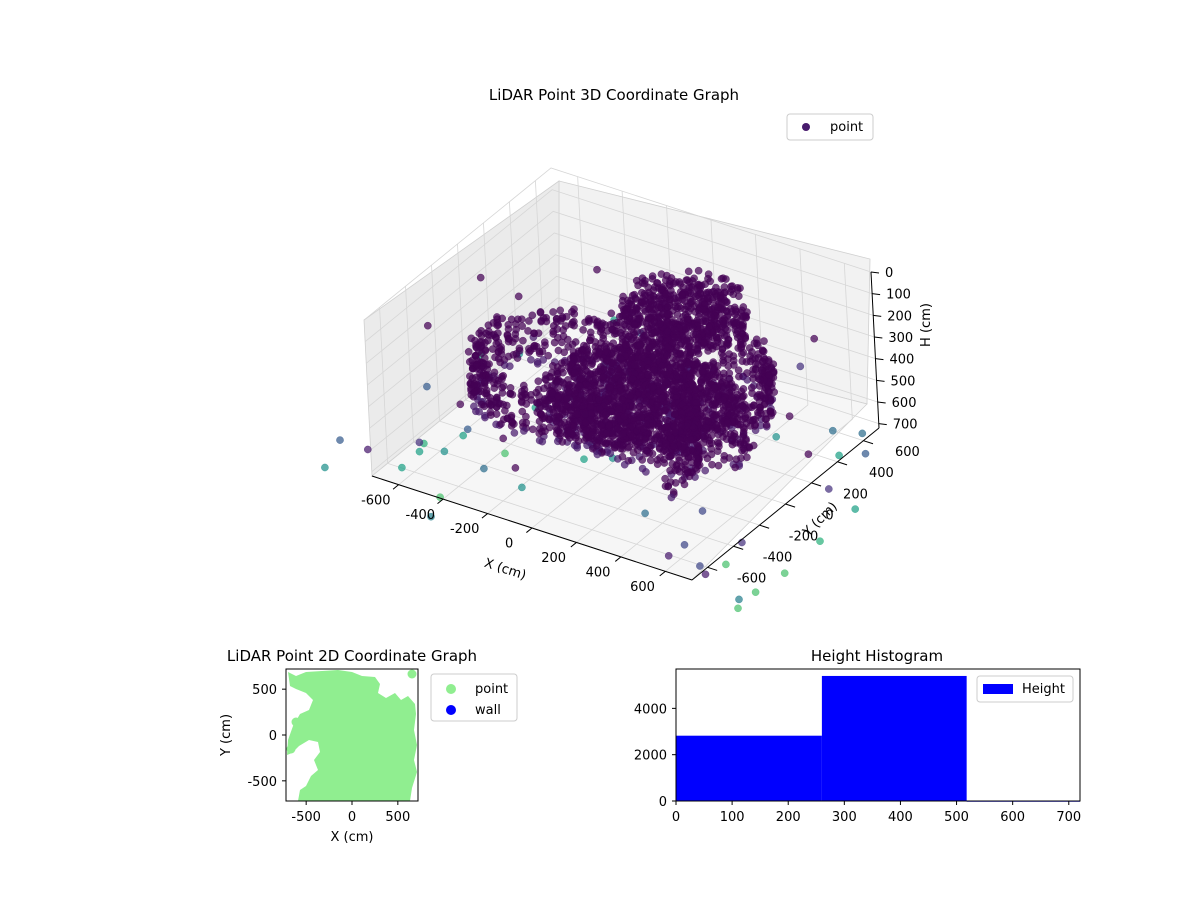 The width and height of the screenshot is (1200, 900). What do you see at coordinates (352, 837) in the screenshot?
I see `x-axis-label-2d: X (cm)` at bounding box center [352, 837].